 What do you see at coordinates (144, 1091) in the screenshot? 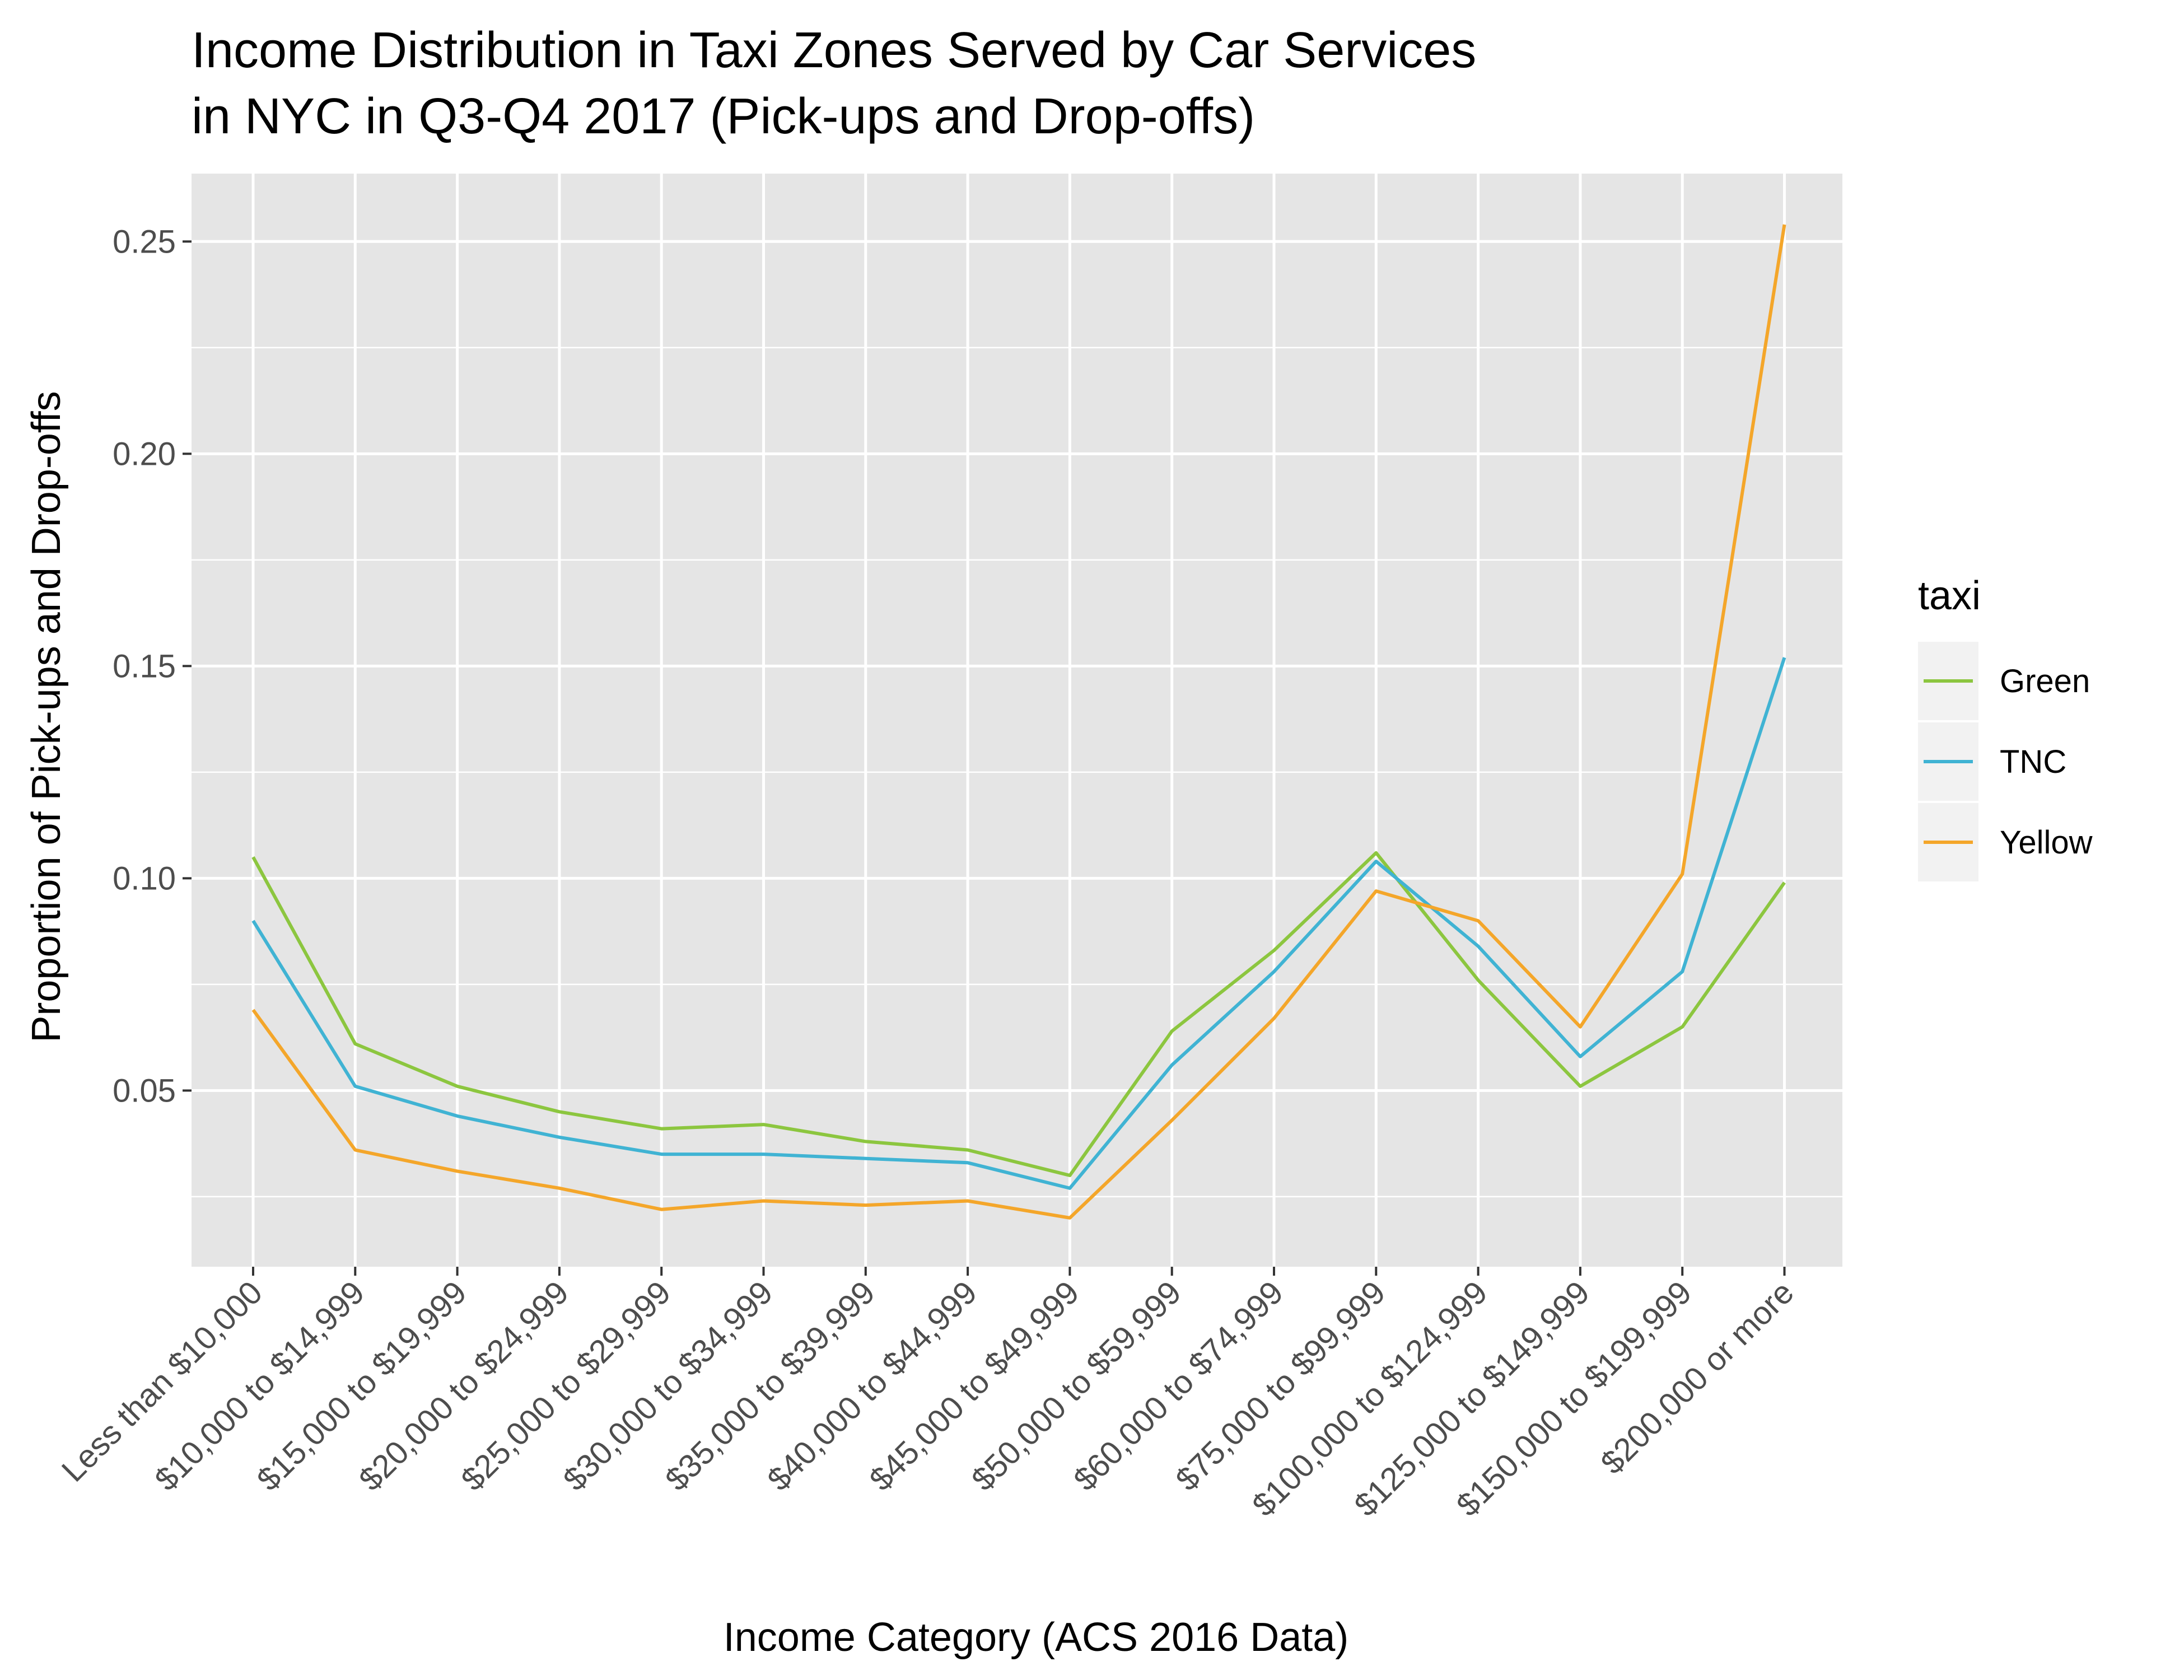
I see `y-tick-label: 0.05` at bounding box center [144, 1091].